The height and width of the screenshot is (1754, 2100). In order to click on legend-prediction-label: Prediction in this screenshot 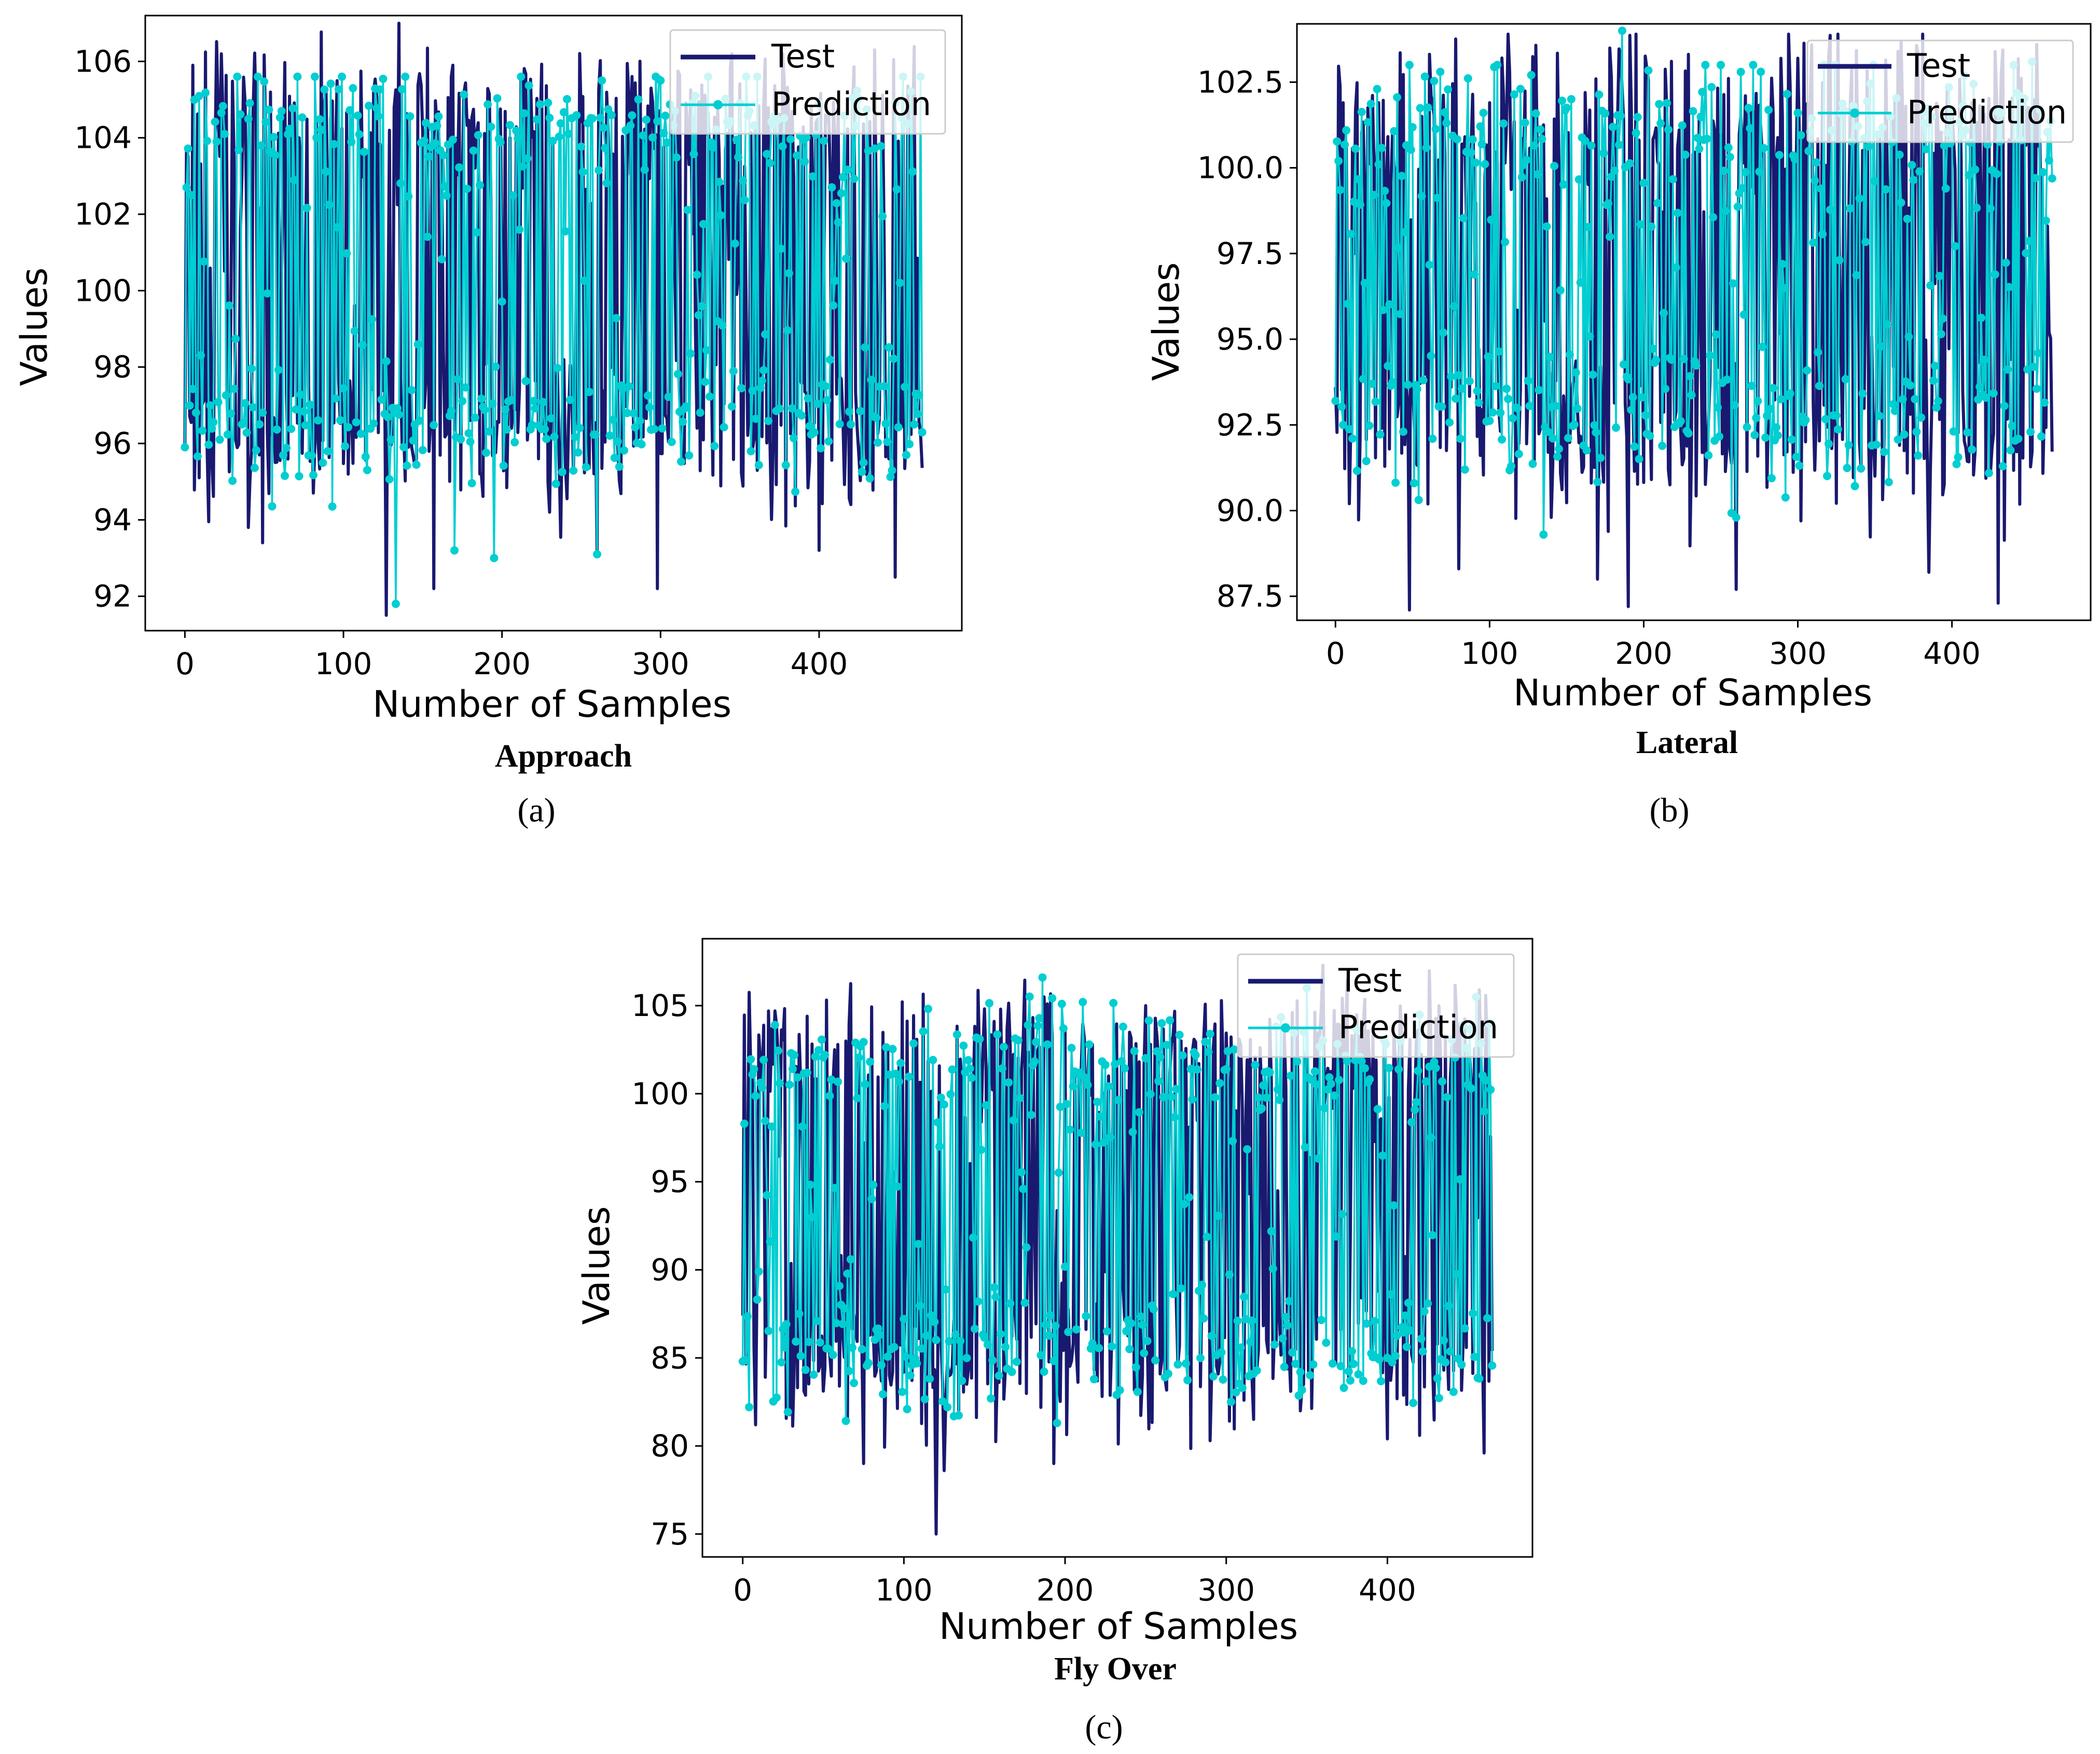, I will do `click(851, 104)`.